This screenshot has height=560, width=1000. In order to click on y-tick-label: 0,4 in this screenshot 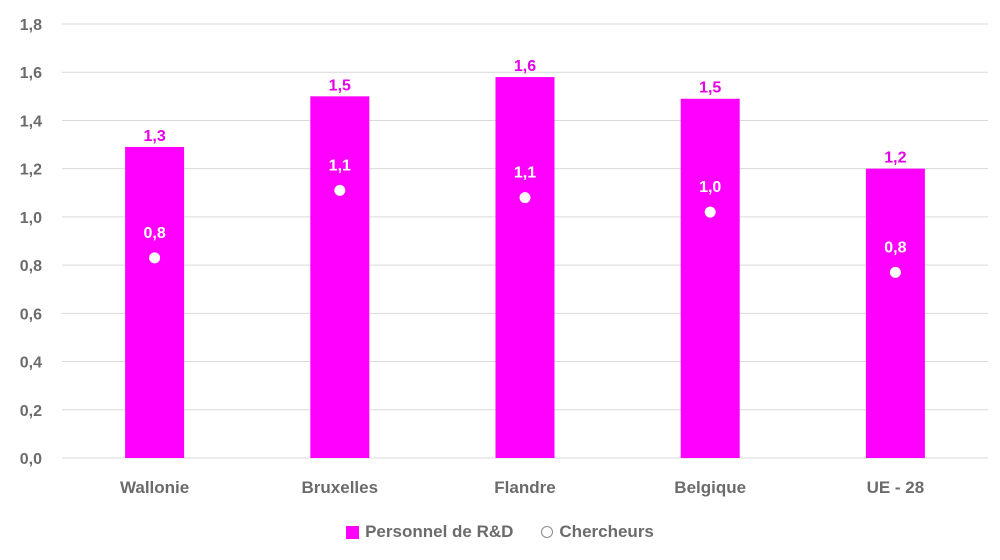, I will do `click(31, 363)`.